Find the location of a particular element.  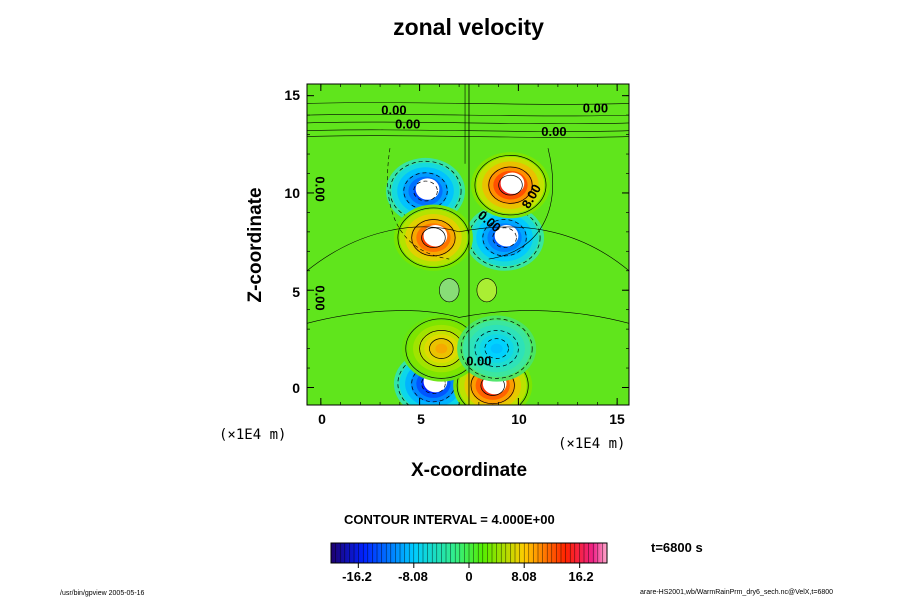

colorbar-tick-label: -16.2 is located at coordinates (357, 576).